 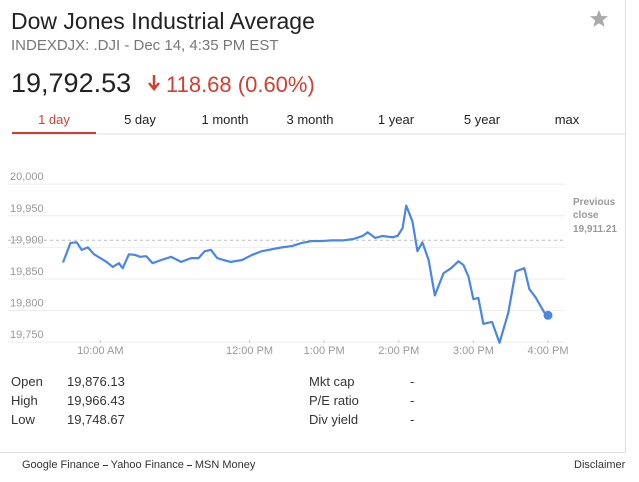 I want to click on footer-link: MSN Money, so click(x=225, y=465).